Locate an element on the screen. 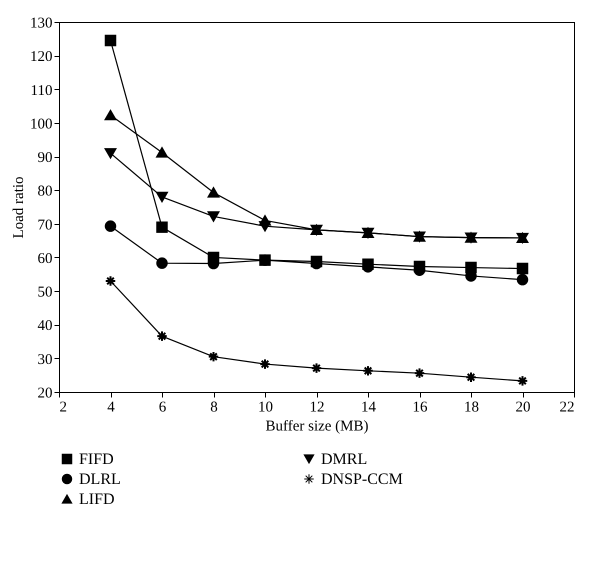  y-axis-title: Load ratio is located at coordinates (19, 207).